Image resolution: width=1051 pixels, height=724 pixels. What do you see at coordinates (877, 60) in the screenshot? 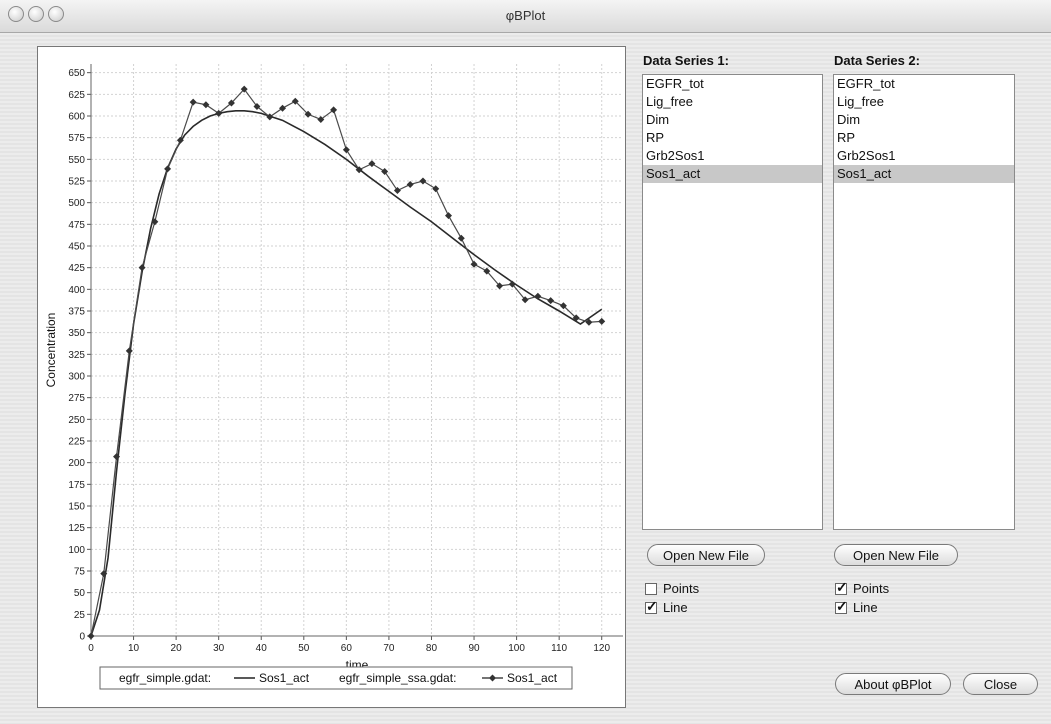
I see `series2-heading: Data Series 2:` at bounding box center [877, 60].